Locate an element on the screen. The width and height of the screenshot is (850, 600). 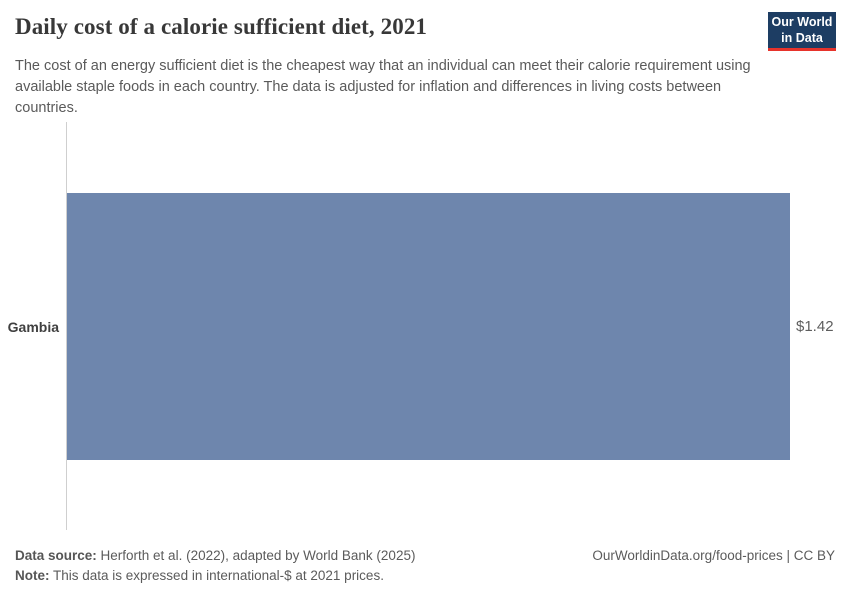
owid-logo: Our World in Data is located at coordinates (802, 31).